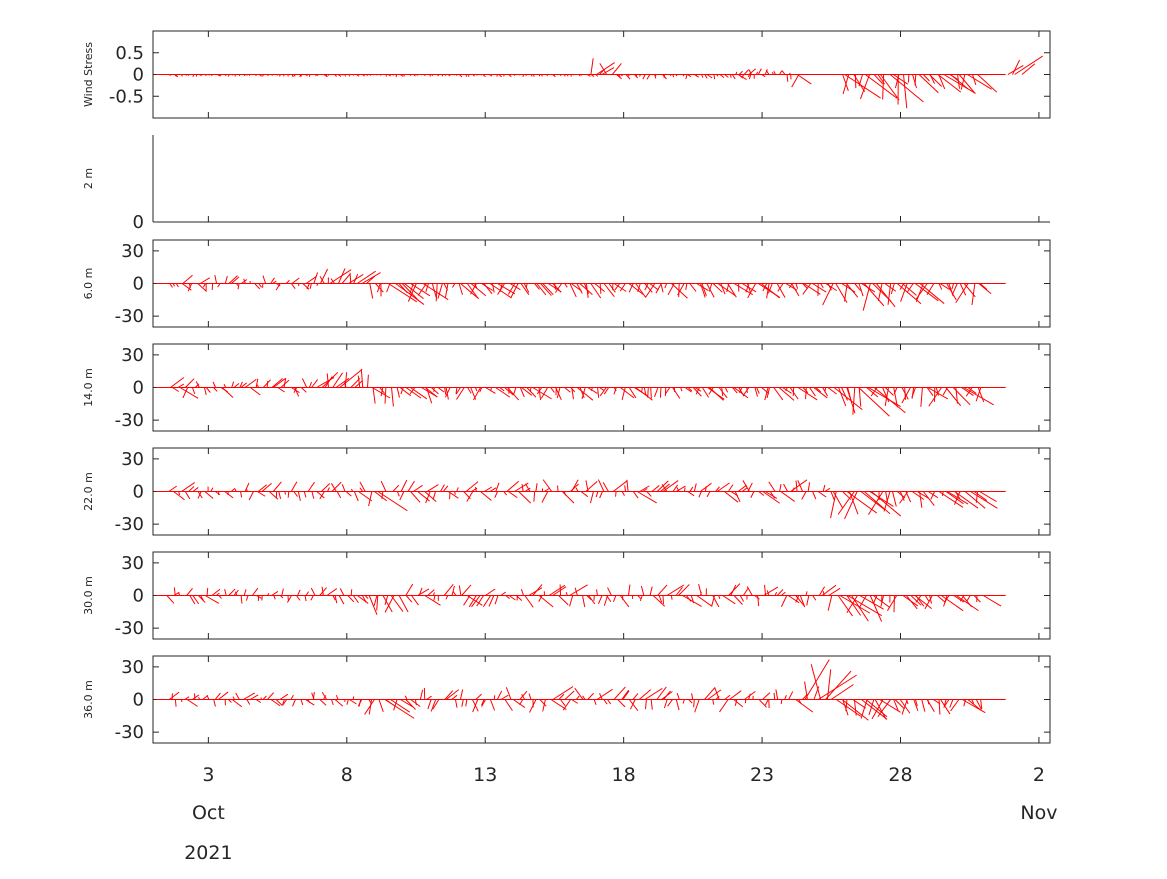 The image size is (1167, 879). What do you see at coordinates (88, 387) in the screenshot?
I see `panel-3-ylabel: 14.0 m` at bounding box center [88, 387].